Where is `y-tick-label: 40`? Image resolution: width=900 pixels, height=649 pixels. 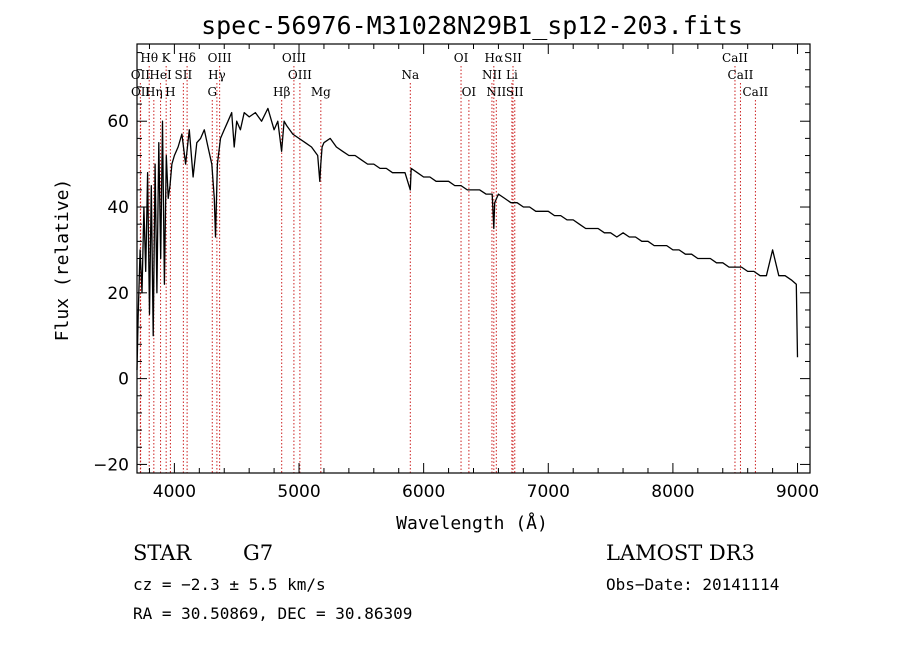
y-tick-label: 40 is located at coordinates (118, 208).